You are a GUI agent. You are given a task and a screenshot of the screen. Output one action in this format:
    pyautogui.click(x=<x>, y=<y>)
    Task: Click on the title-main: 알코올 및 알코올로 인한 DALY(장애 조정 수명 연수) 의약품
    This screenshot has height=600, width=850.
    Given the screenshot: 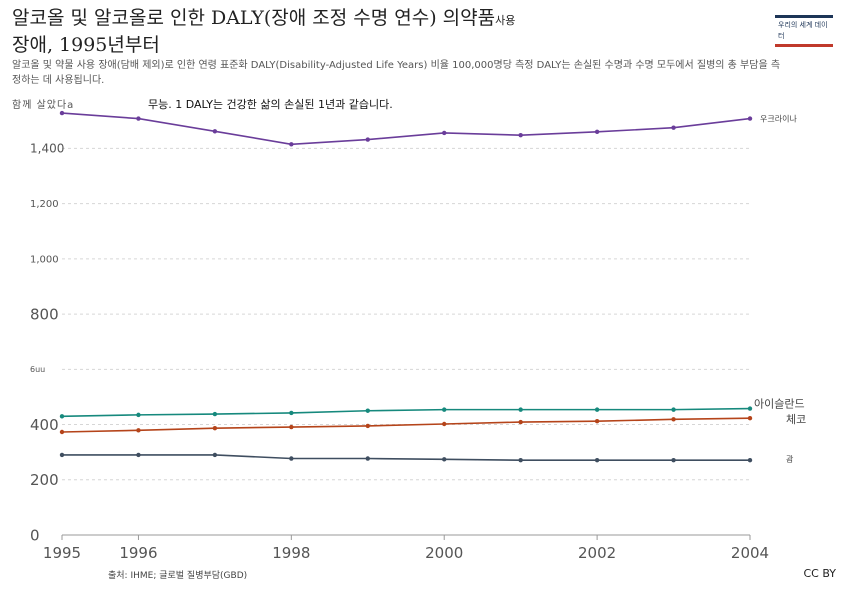 What is the action you would take?
    pyautogui.click(x=254, y=18)
    